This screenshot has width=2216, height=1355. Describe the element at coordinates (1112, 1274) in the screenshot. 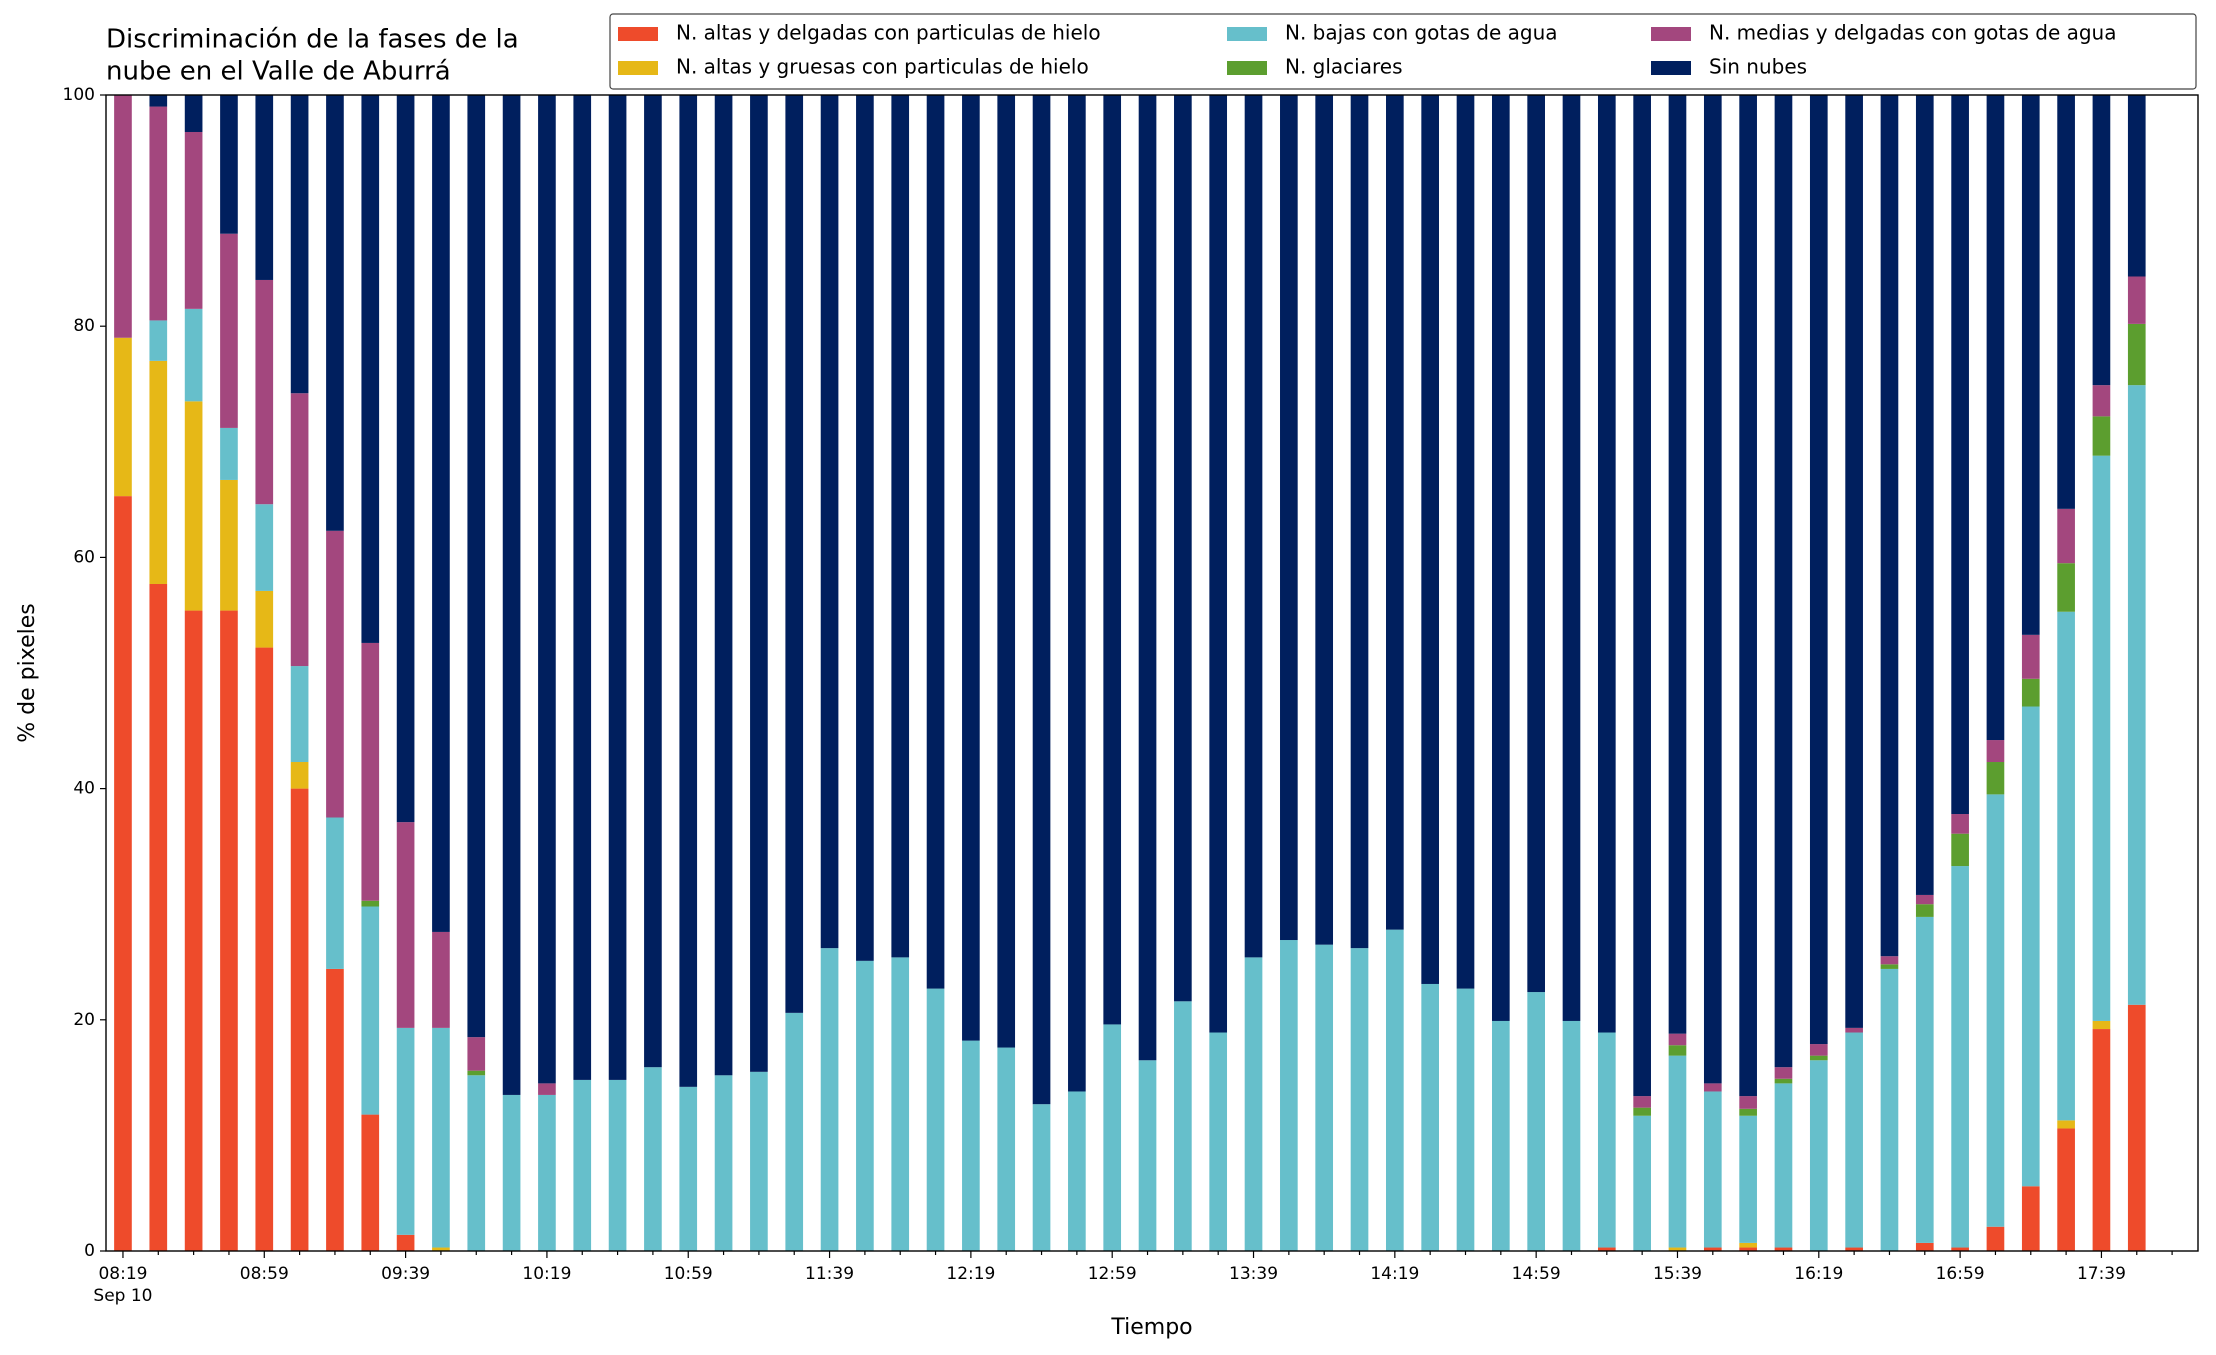

I see `x-tick-label: 12:59` at that location.